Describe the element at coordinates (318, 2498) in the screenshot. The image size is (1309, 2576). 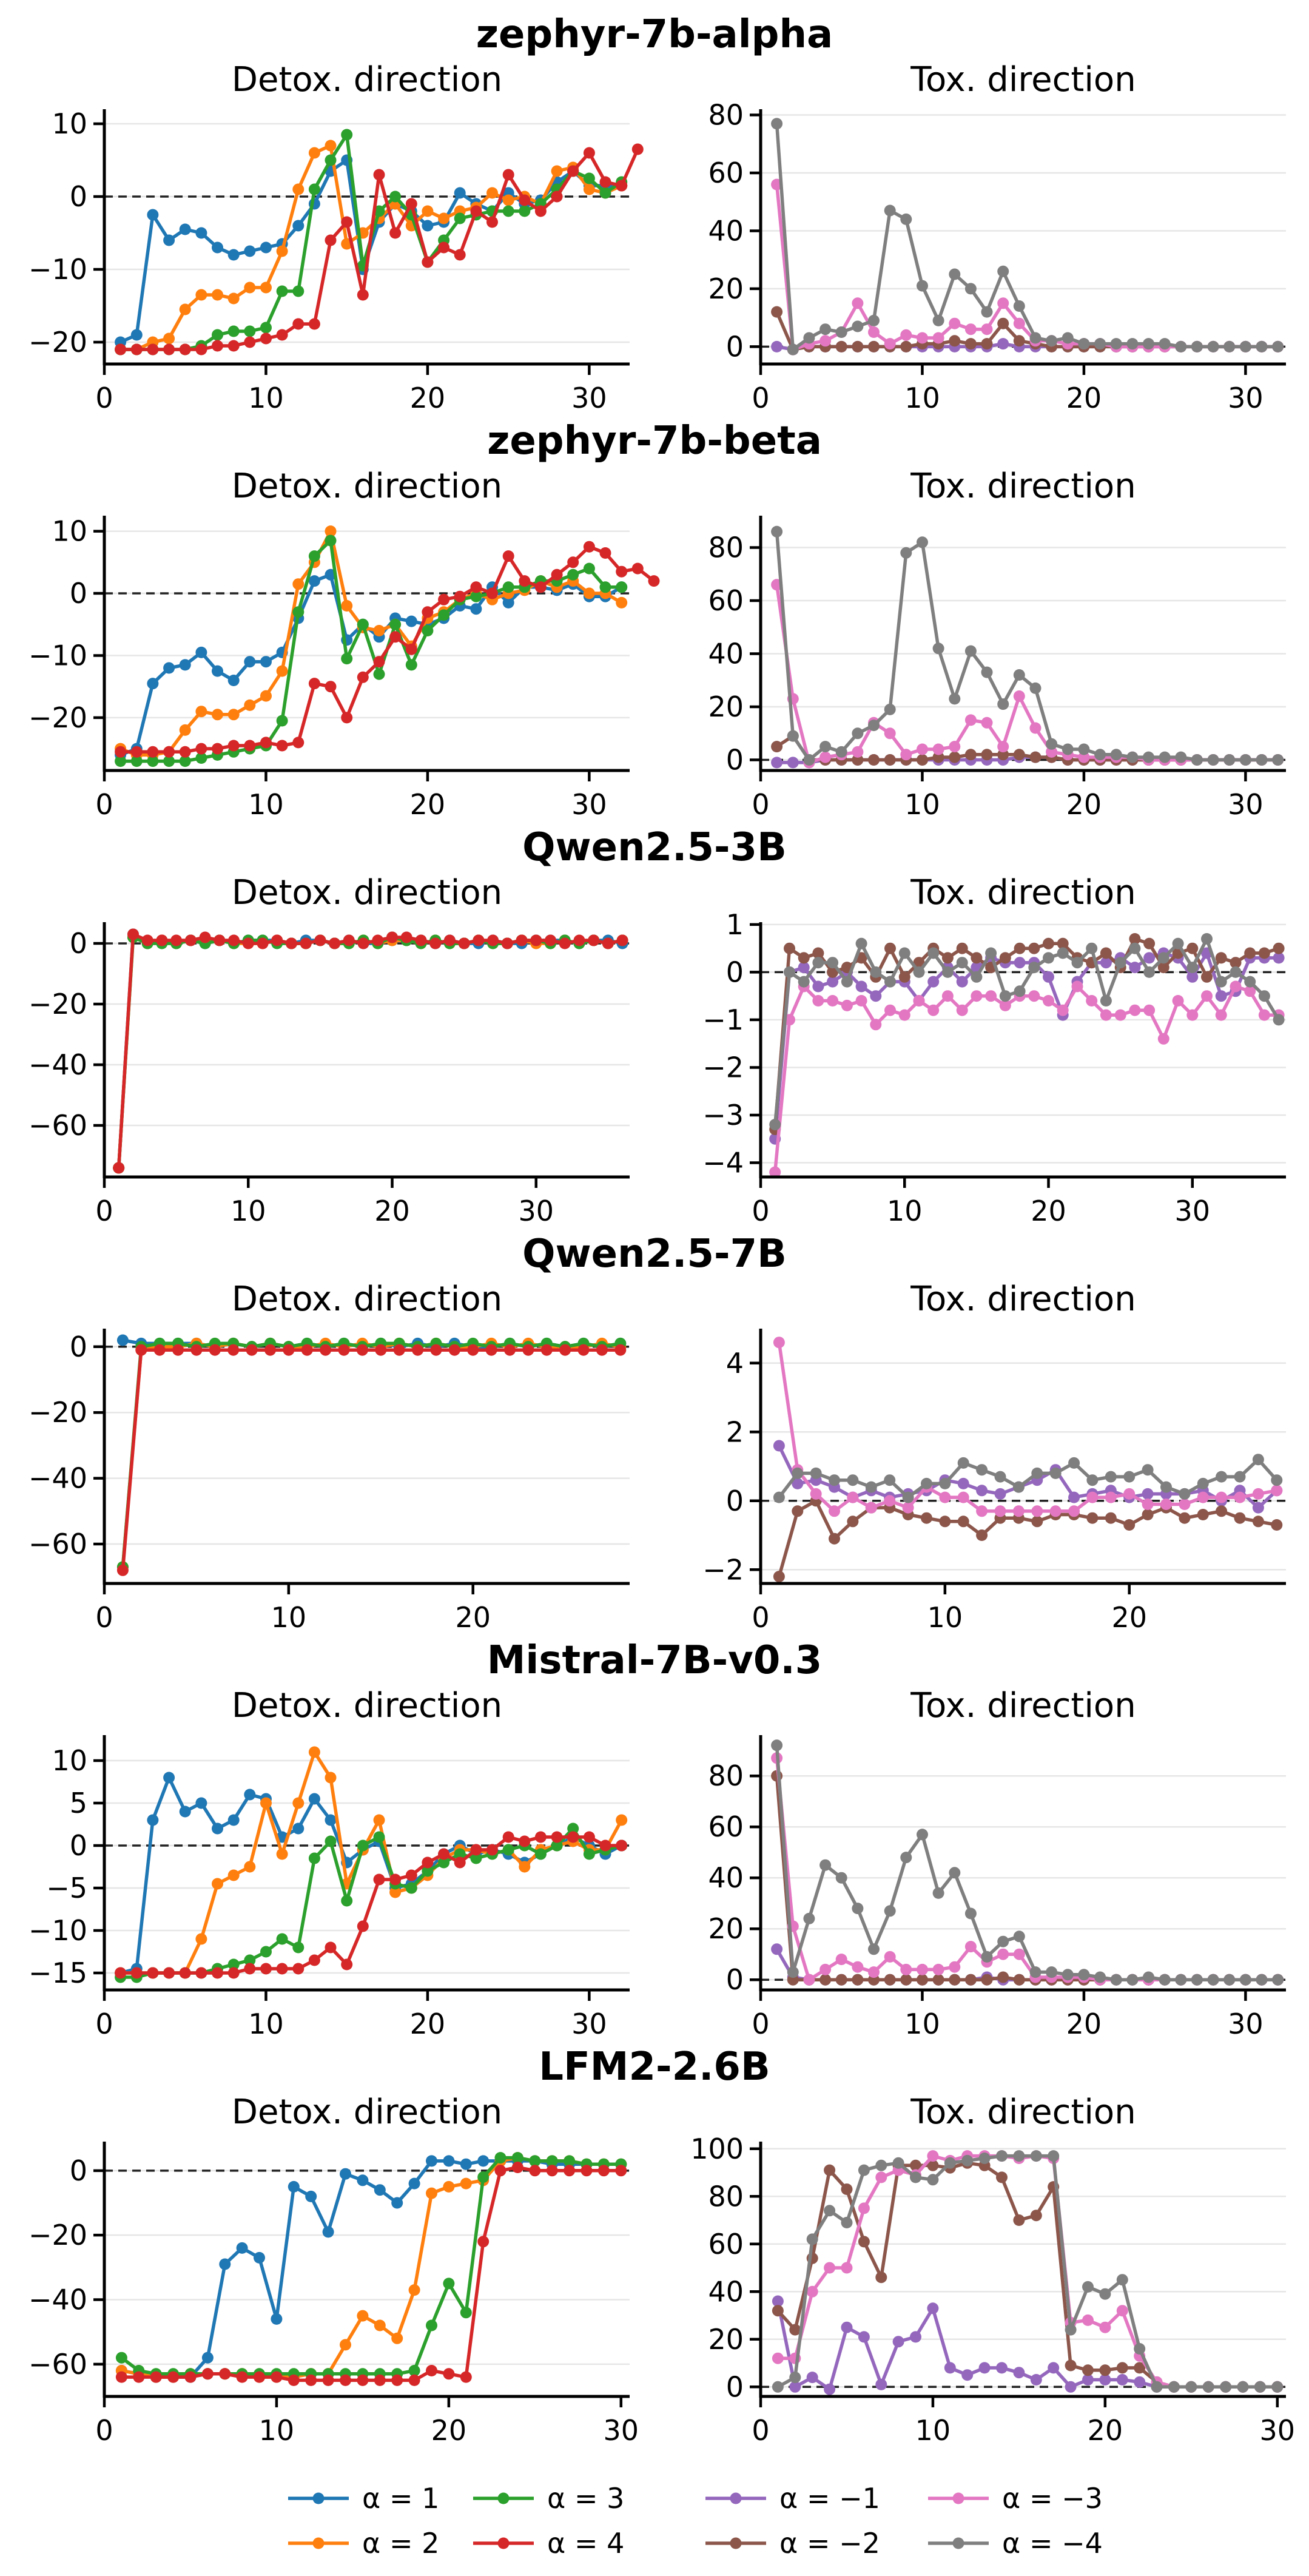
I see `legend-marker` at that location.